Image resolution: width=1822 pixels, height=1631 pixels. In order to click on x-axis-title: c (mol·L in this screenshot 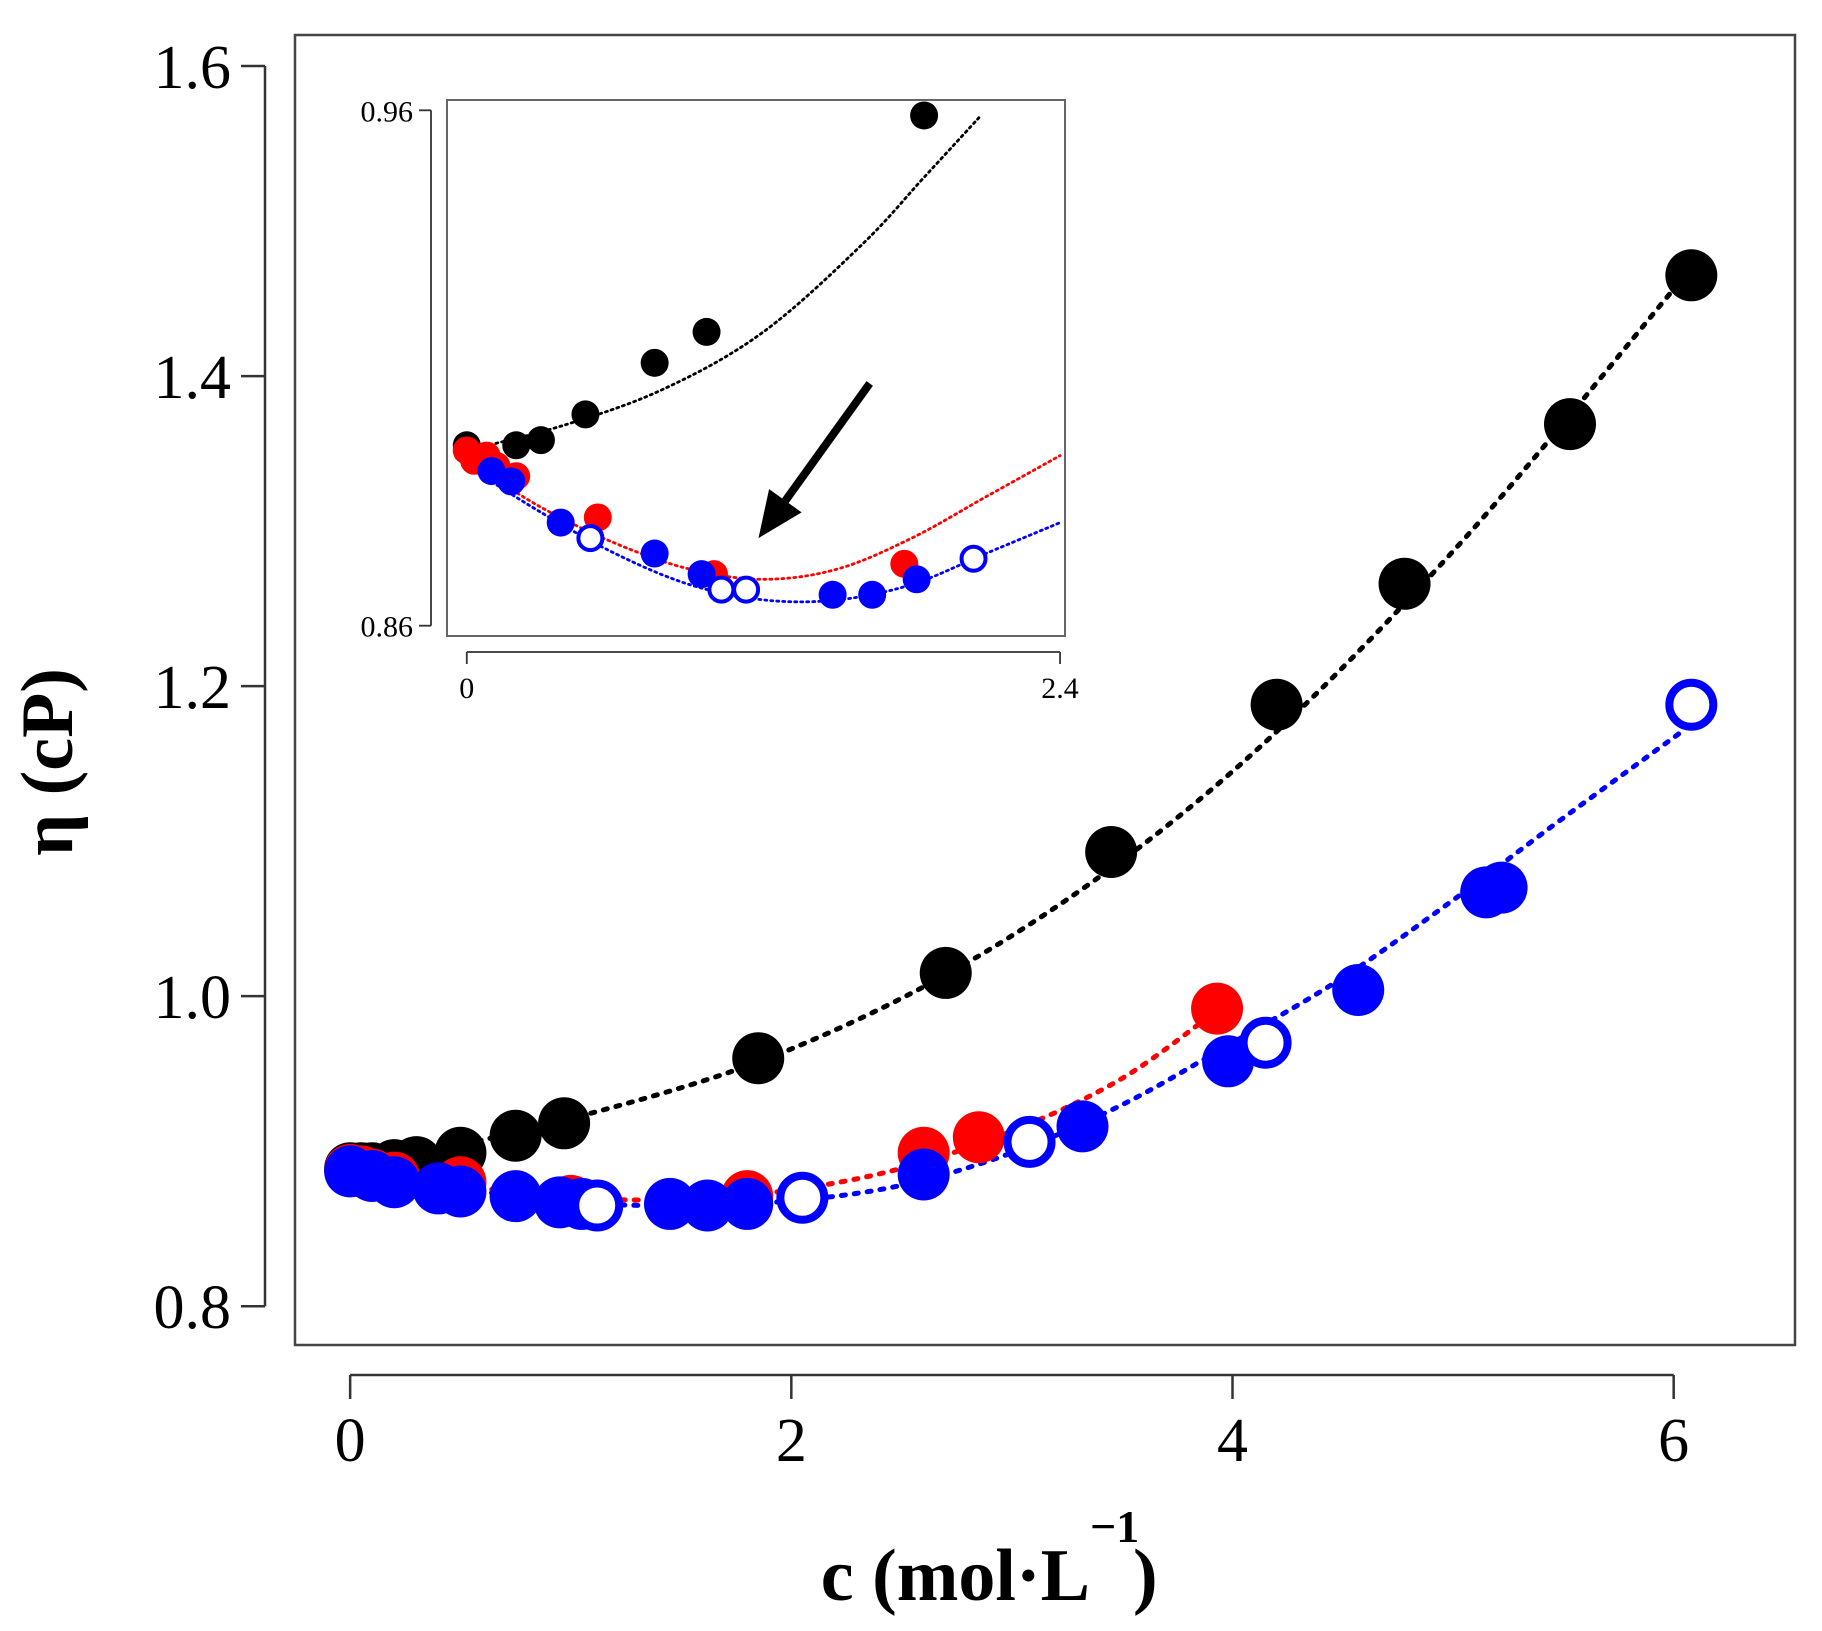, I will do `click(955, 1576)`.